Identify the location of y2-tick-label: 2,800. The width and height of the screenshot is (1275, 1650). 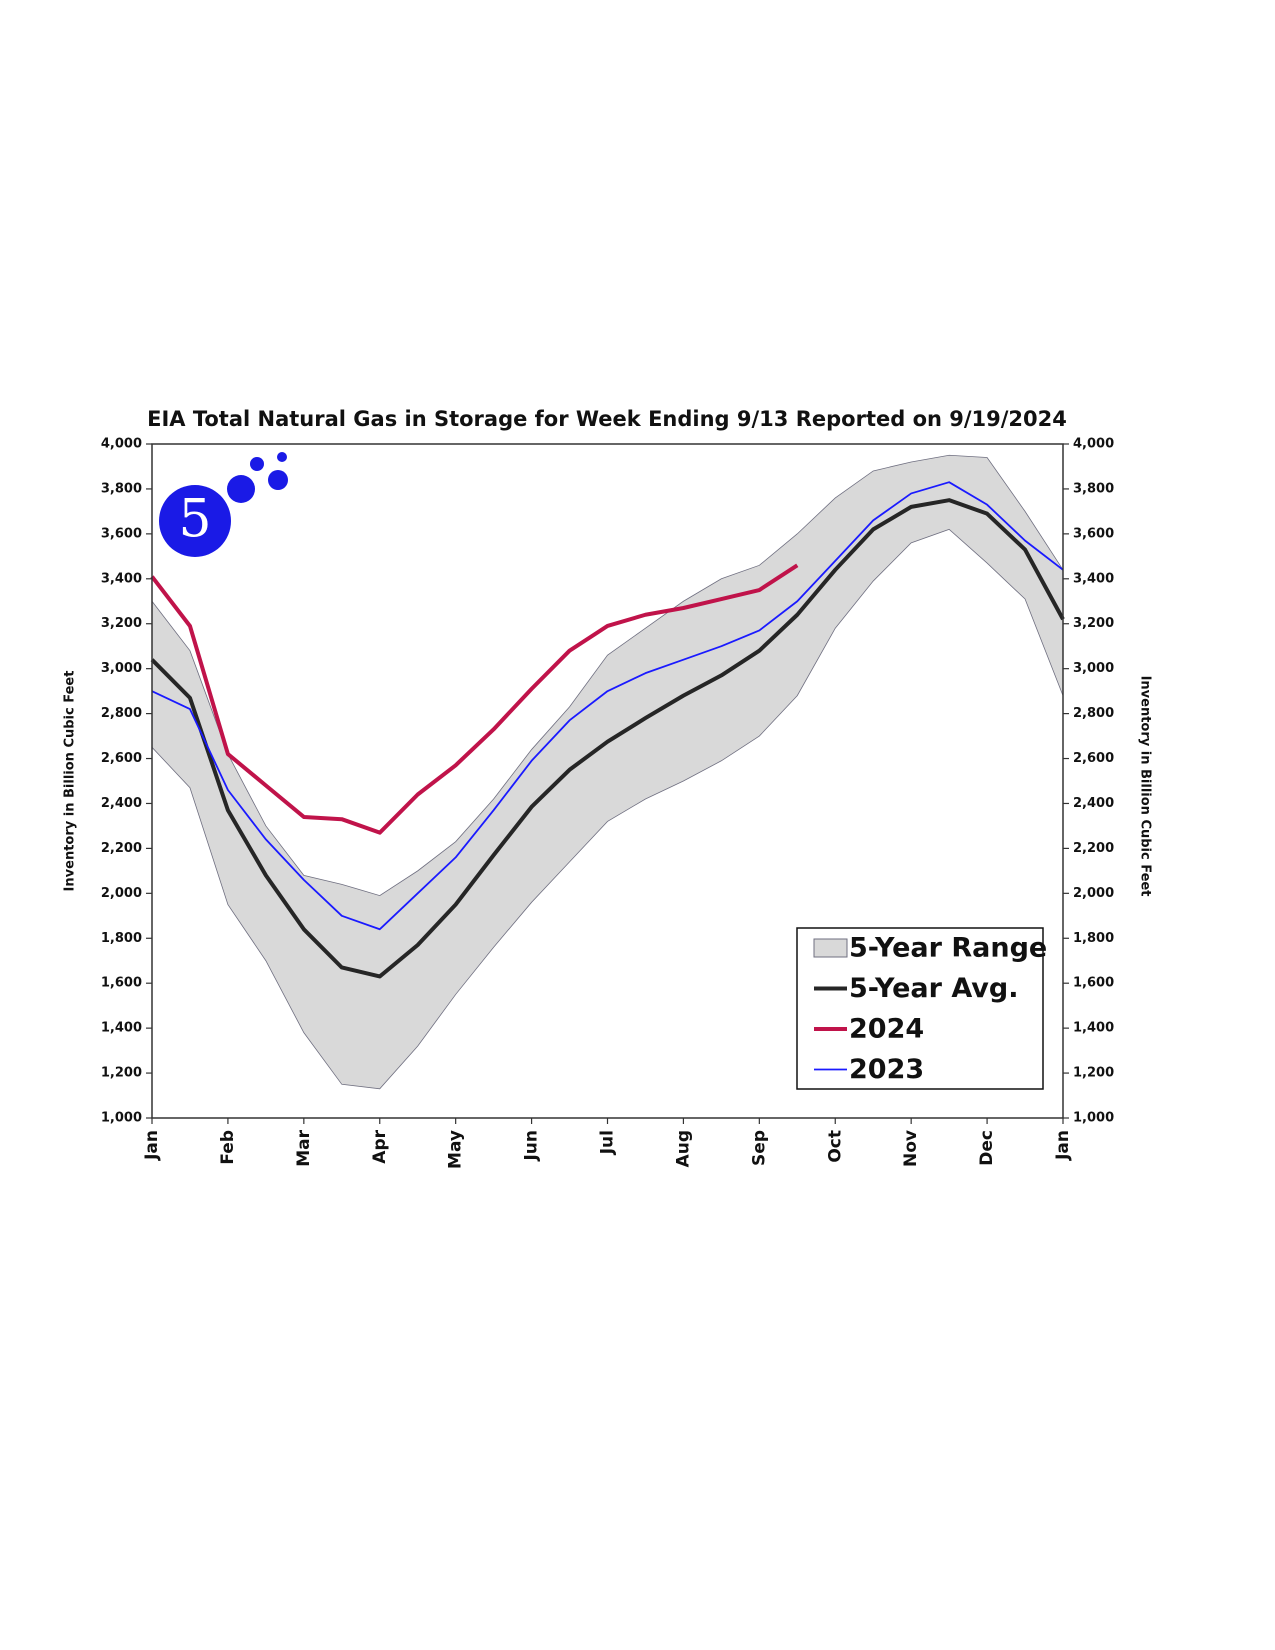
(1093, 713).